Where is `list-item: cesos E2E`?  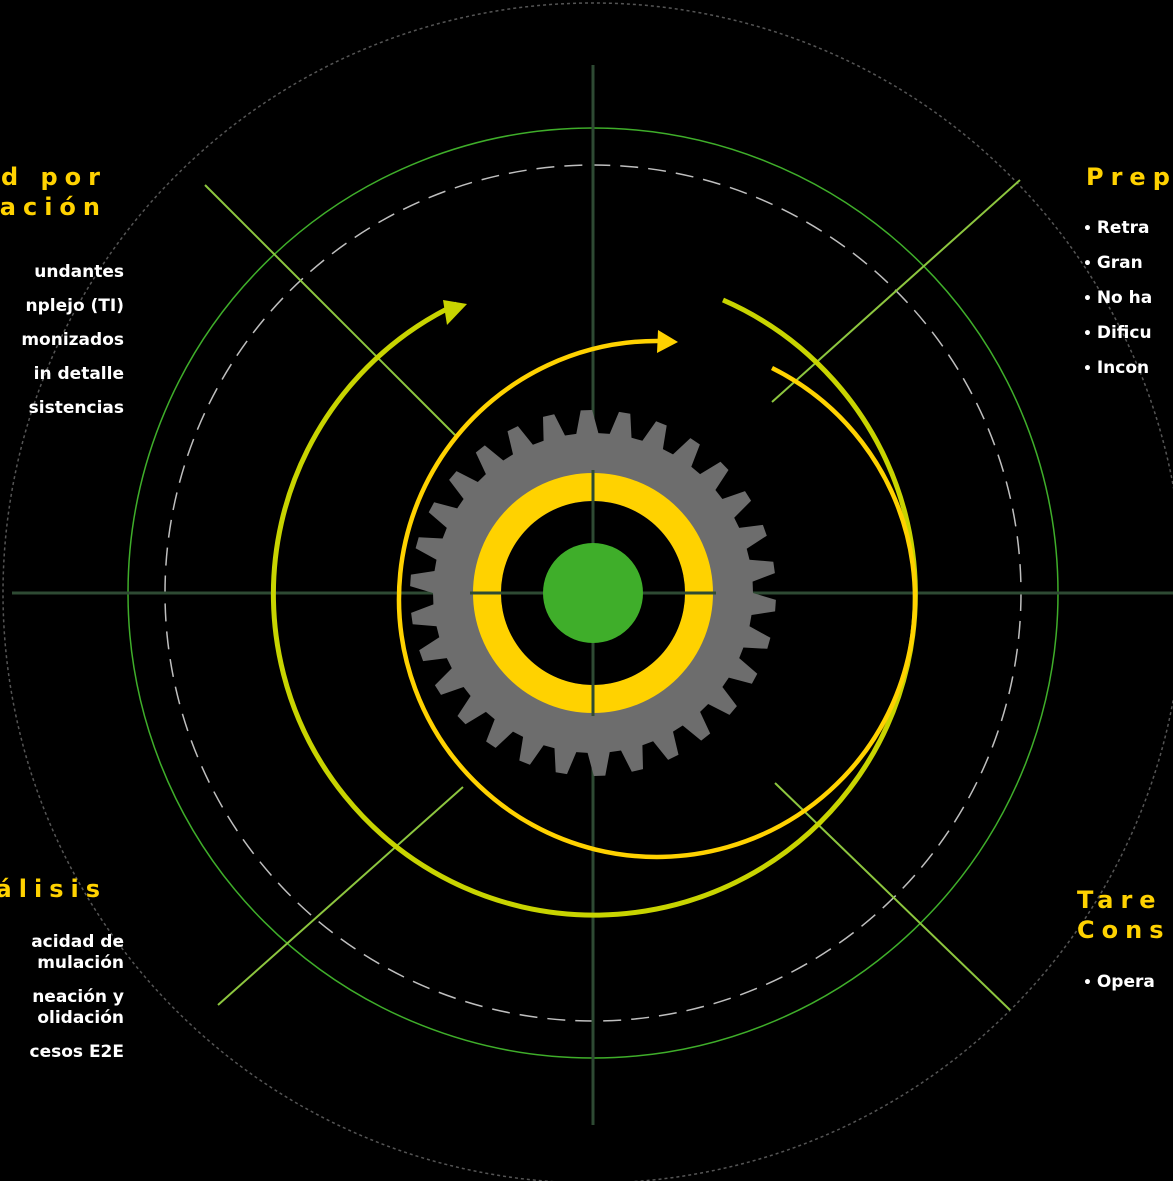 list-item: cesos E2E is located at coordinates (77, 1052).